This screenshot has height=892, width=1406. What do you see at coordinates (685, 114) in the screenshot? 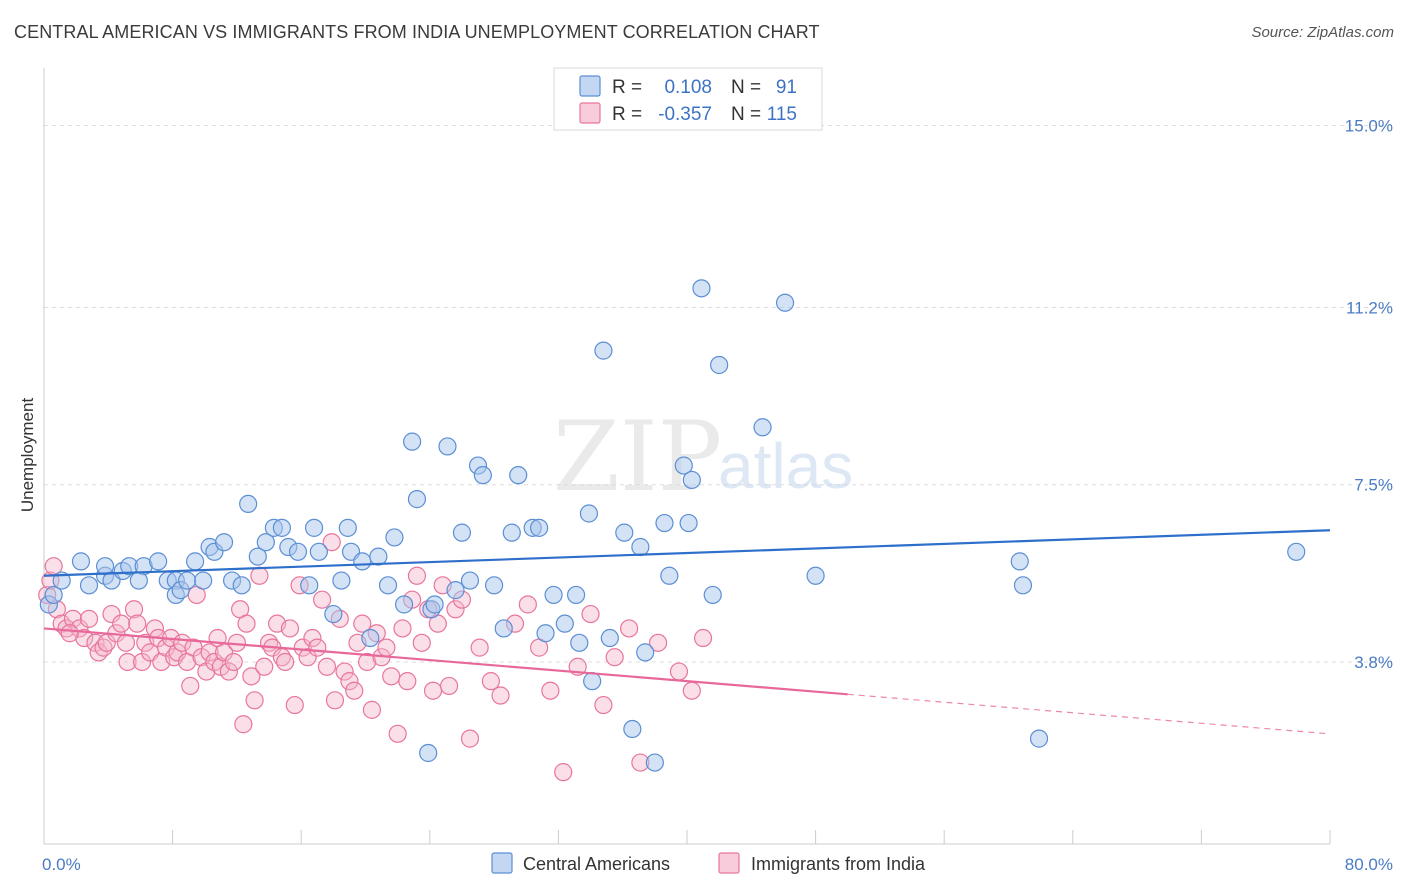
I see `legend-r-value-pink: -0.357` at bounding box center [685, 114].